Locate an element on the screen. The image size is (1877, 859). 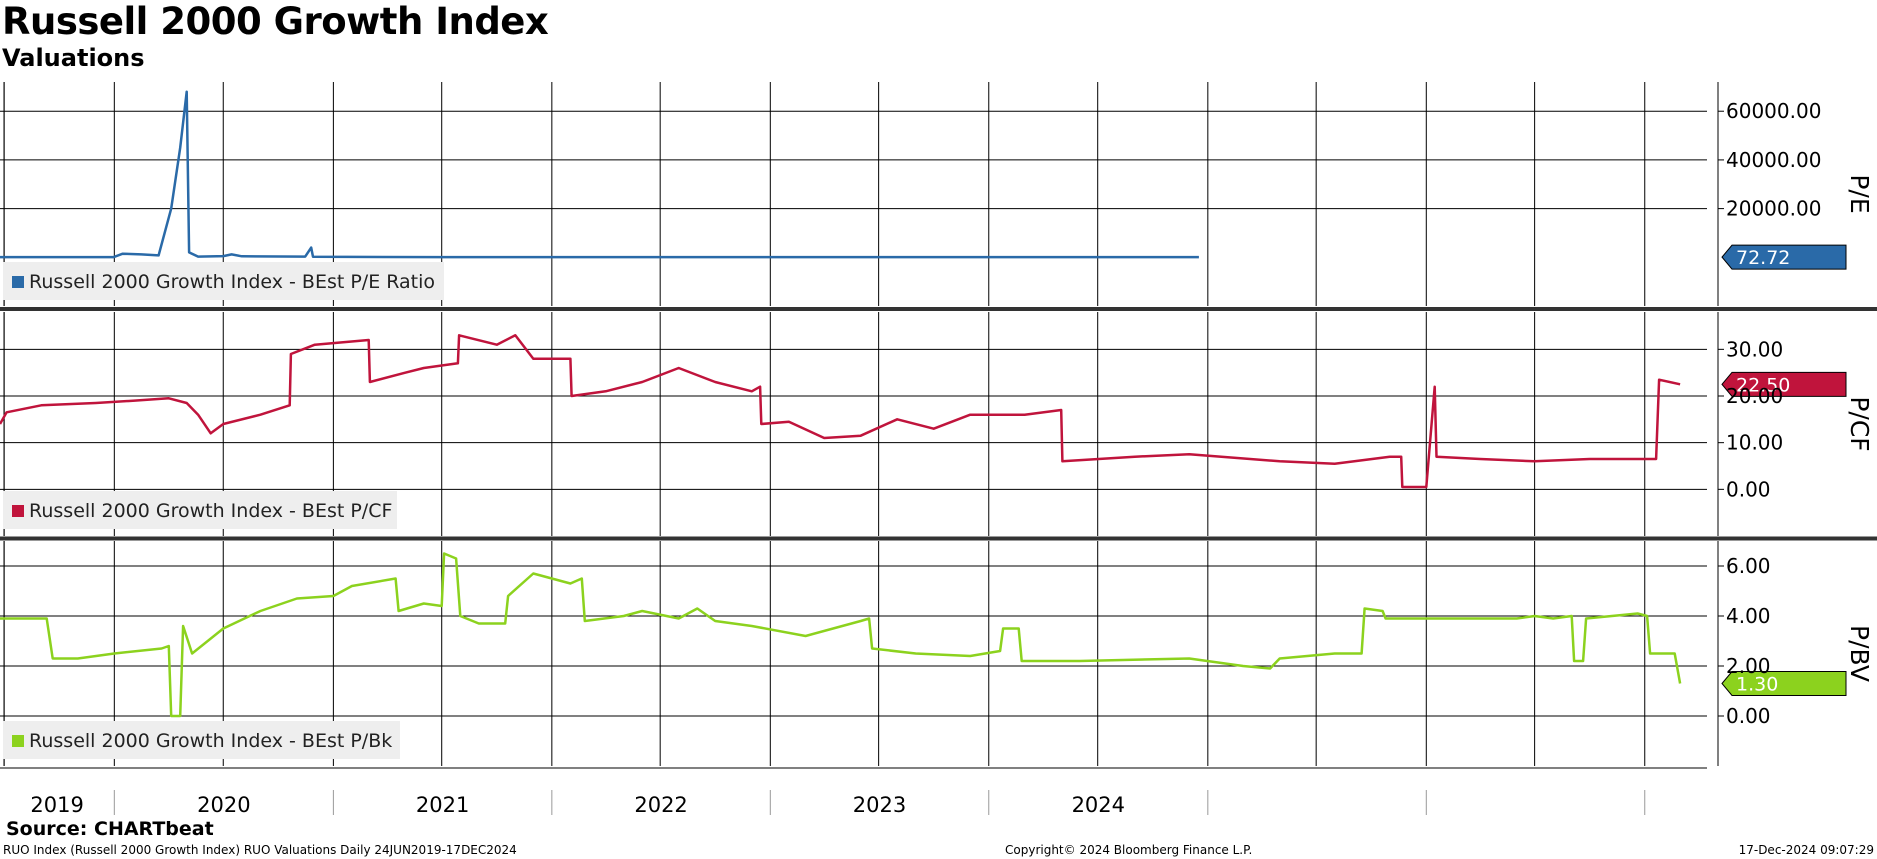
footer-timestamp: 17-Dec-2024 09:07:29 is located at coordinates (1806, 850).